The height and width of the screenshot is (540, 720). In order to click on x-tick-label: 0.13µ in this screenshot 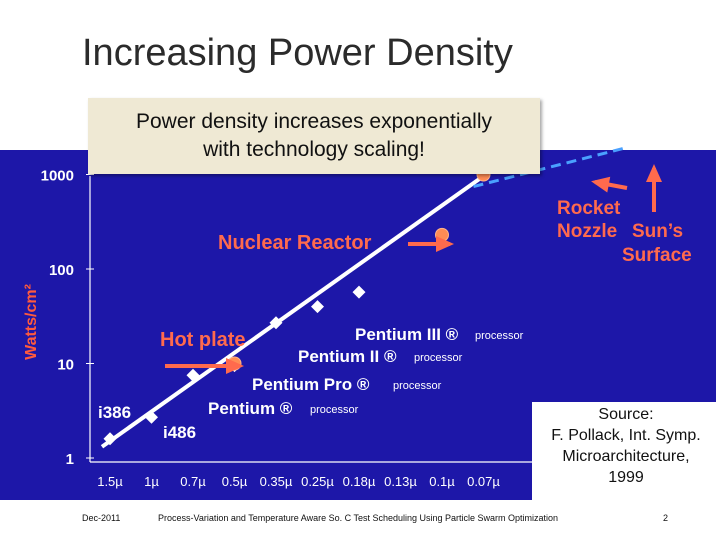, I will do `click(400, 481)`.